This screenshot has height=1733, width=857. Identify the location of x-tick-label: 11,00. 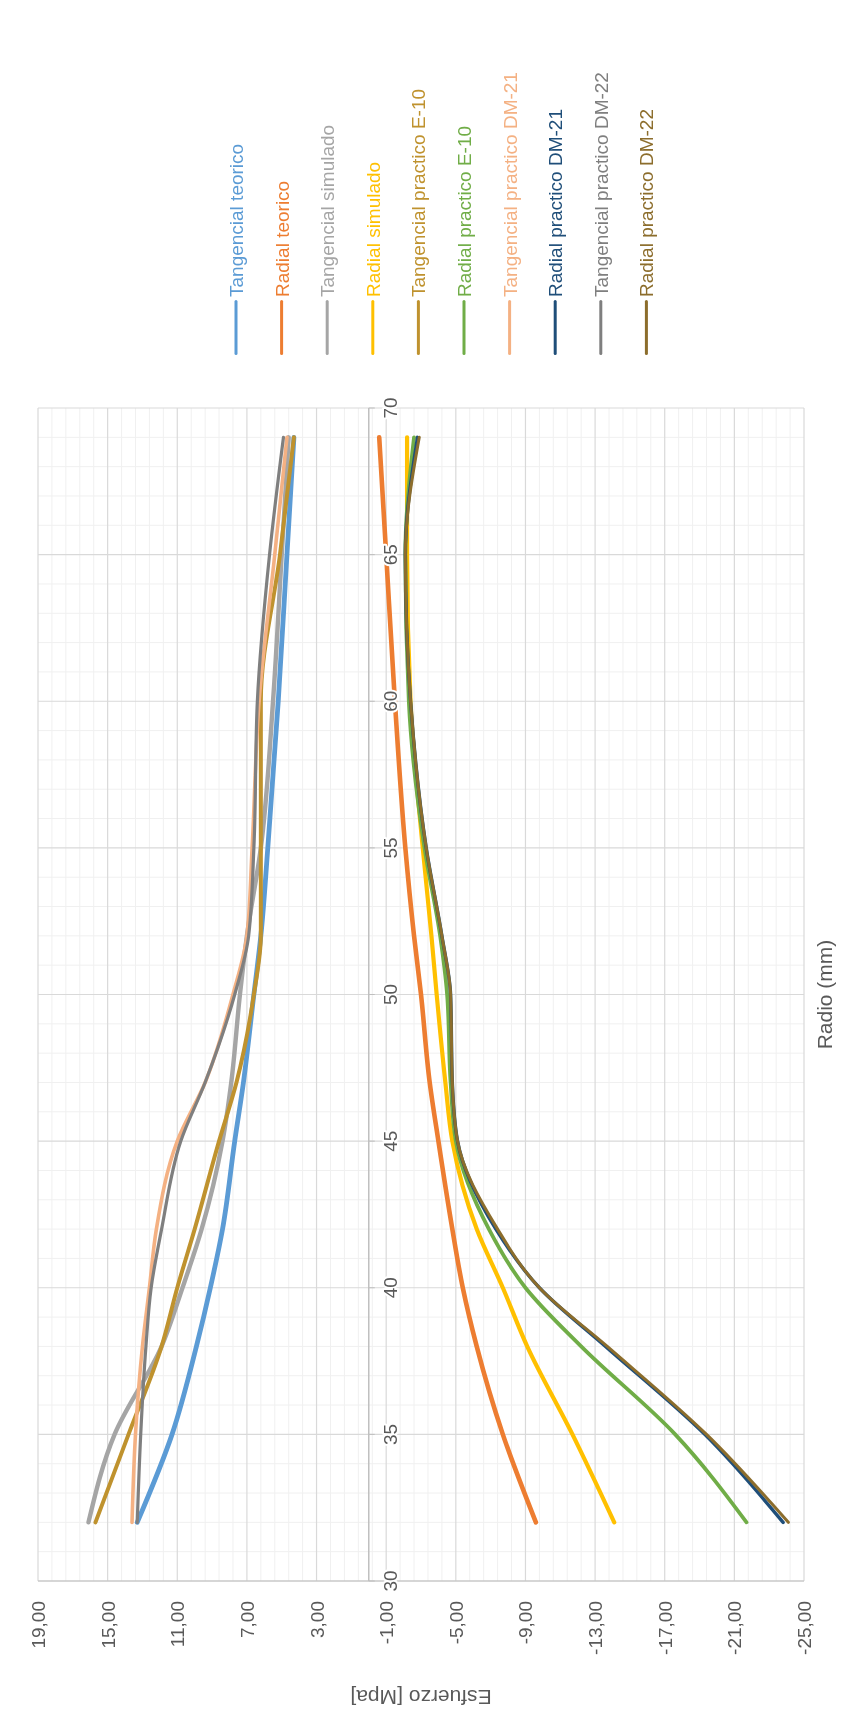
(178, 1624).